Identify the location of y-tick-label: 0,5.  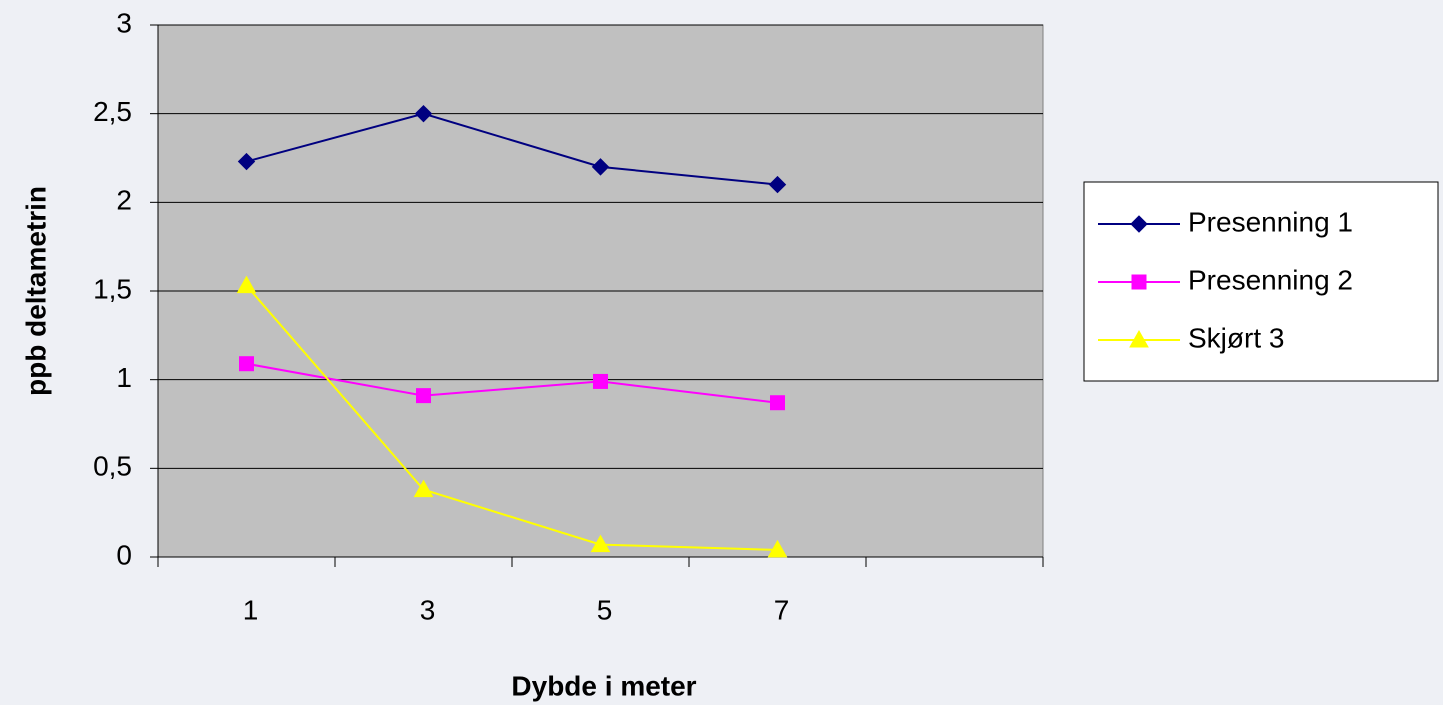
(112, 466).